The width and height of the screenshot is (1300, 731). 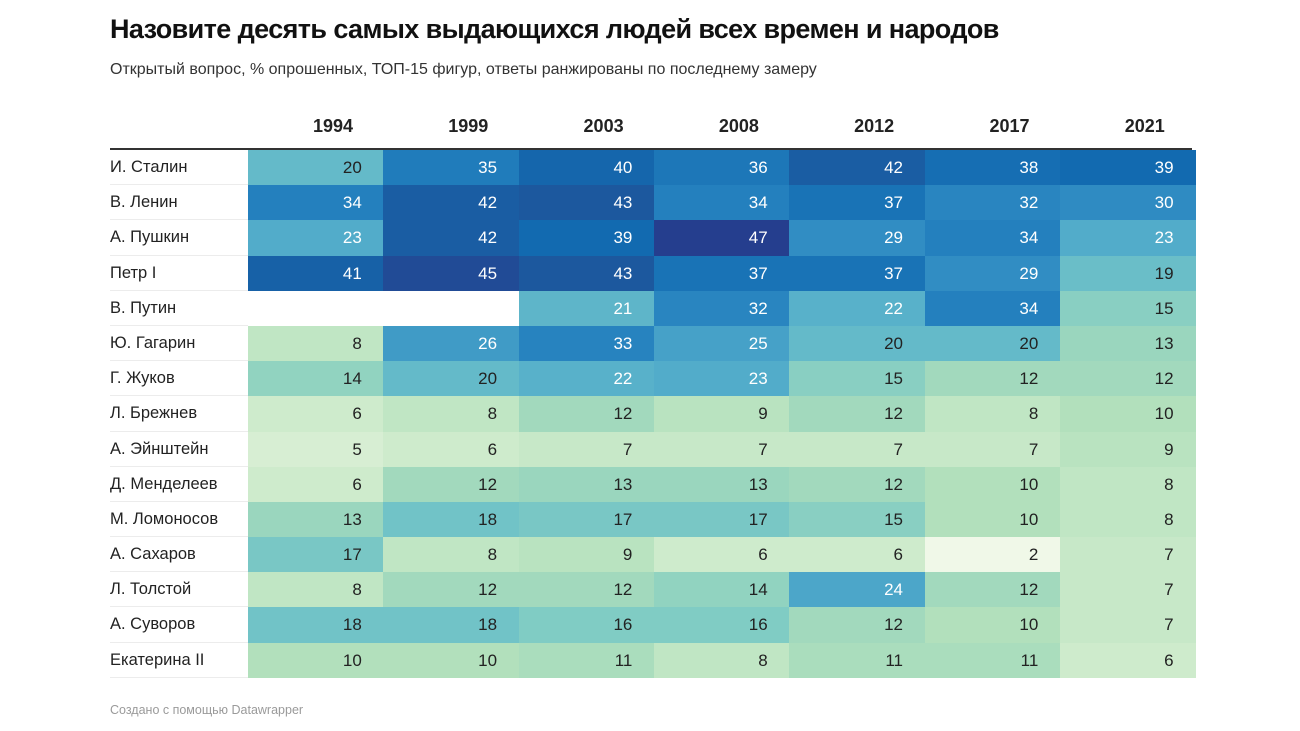 I want to click on row-label: А. Эйнштейн, so click(x=179, y=449).